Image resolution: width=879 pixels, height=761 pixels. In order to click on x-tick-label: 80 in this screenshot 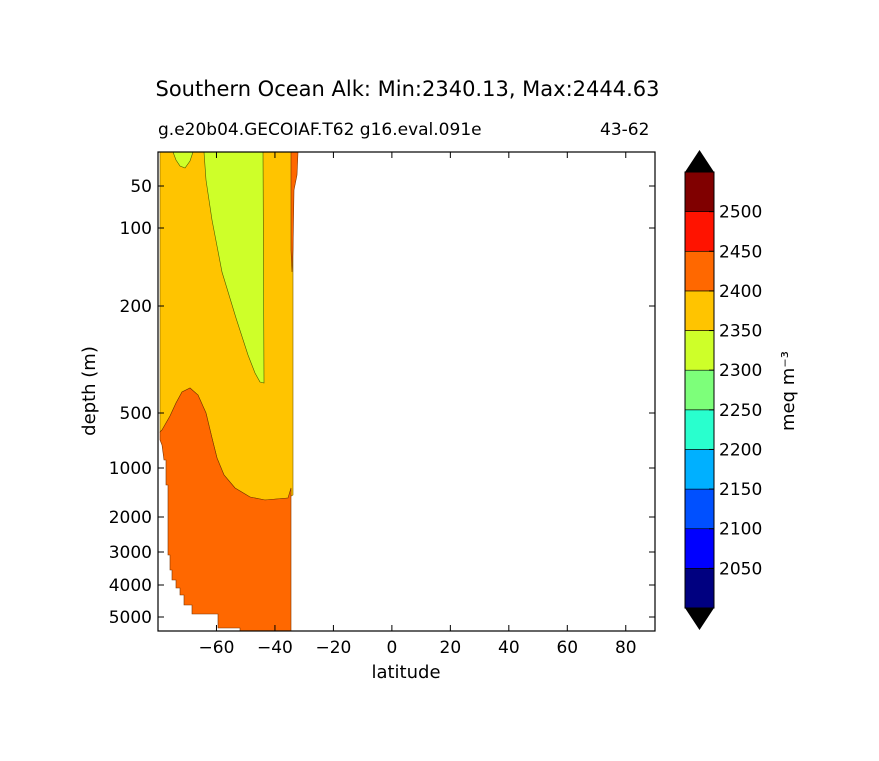, I will do `click(626, 648)`.